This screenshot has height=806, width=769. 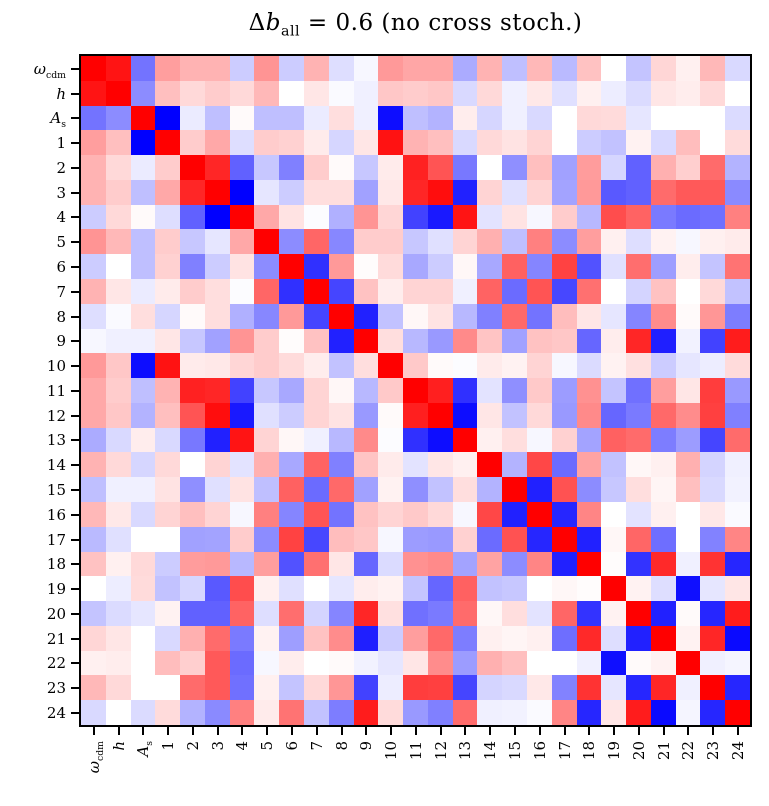 I want to click on x-tick-label: 19, so click(x=614, y=751).